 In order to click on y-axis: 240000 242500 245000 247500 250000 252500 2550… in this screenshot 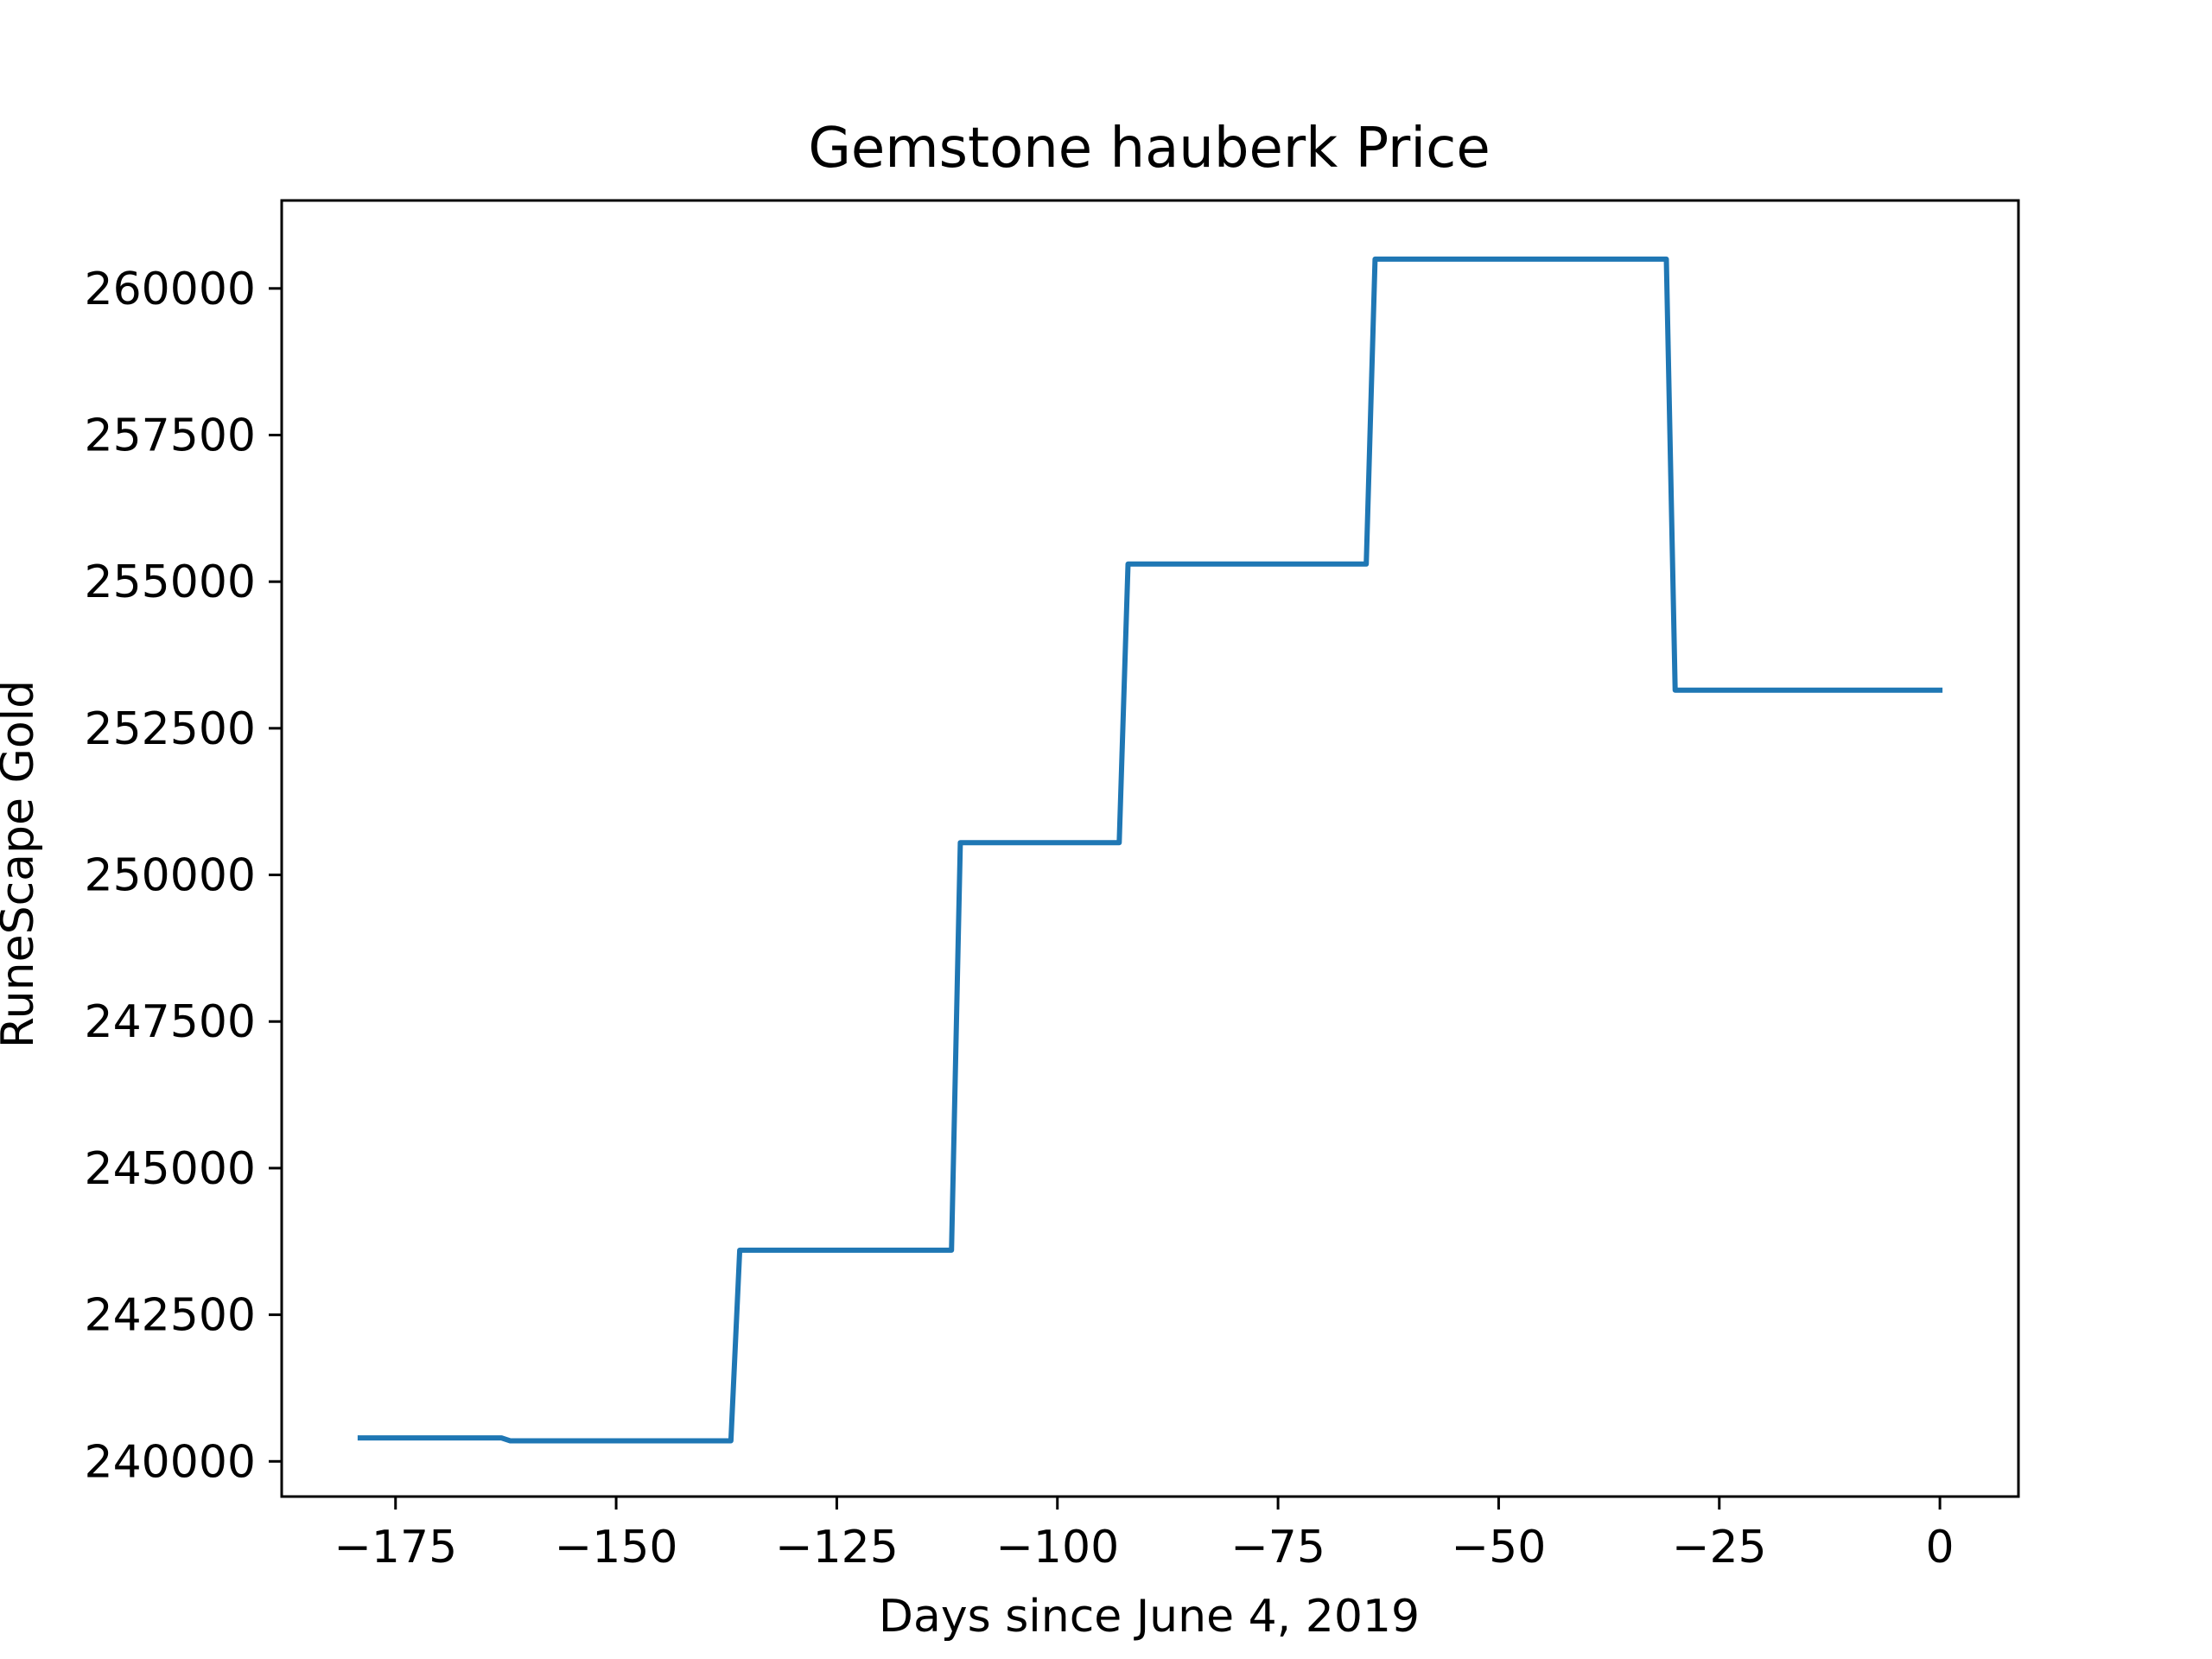, I will do `click(183, 876)`.